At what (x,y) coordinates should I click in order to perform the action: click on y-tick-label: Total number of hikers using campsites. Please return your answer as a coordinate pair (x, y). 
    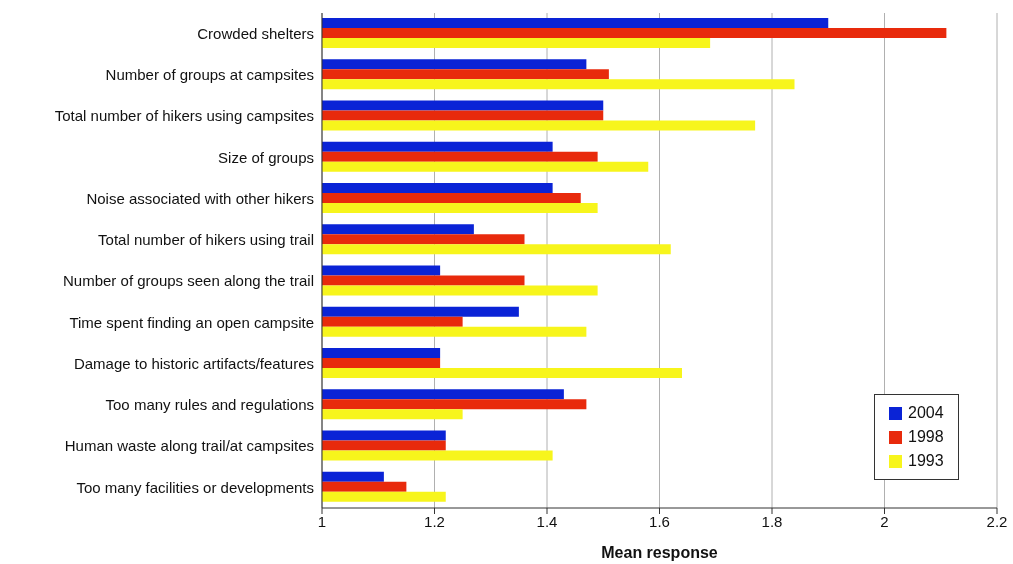
    Looking at the image, I should click on (184, 116).